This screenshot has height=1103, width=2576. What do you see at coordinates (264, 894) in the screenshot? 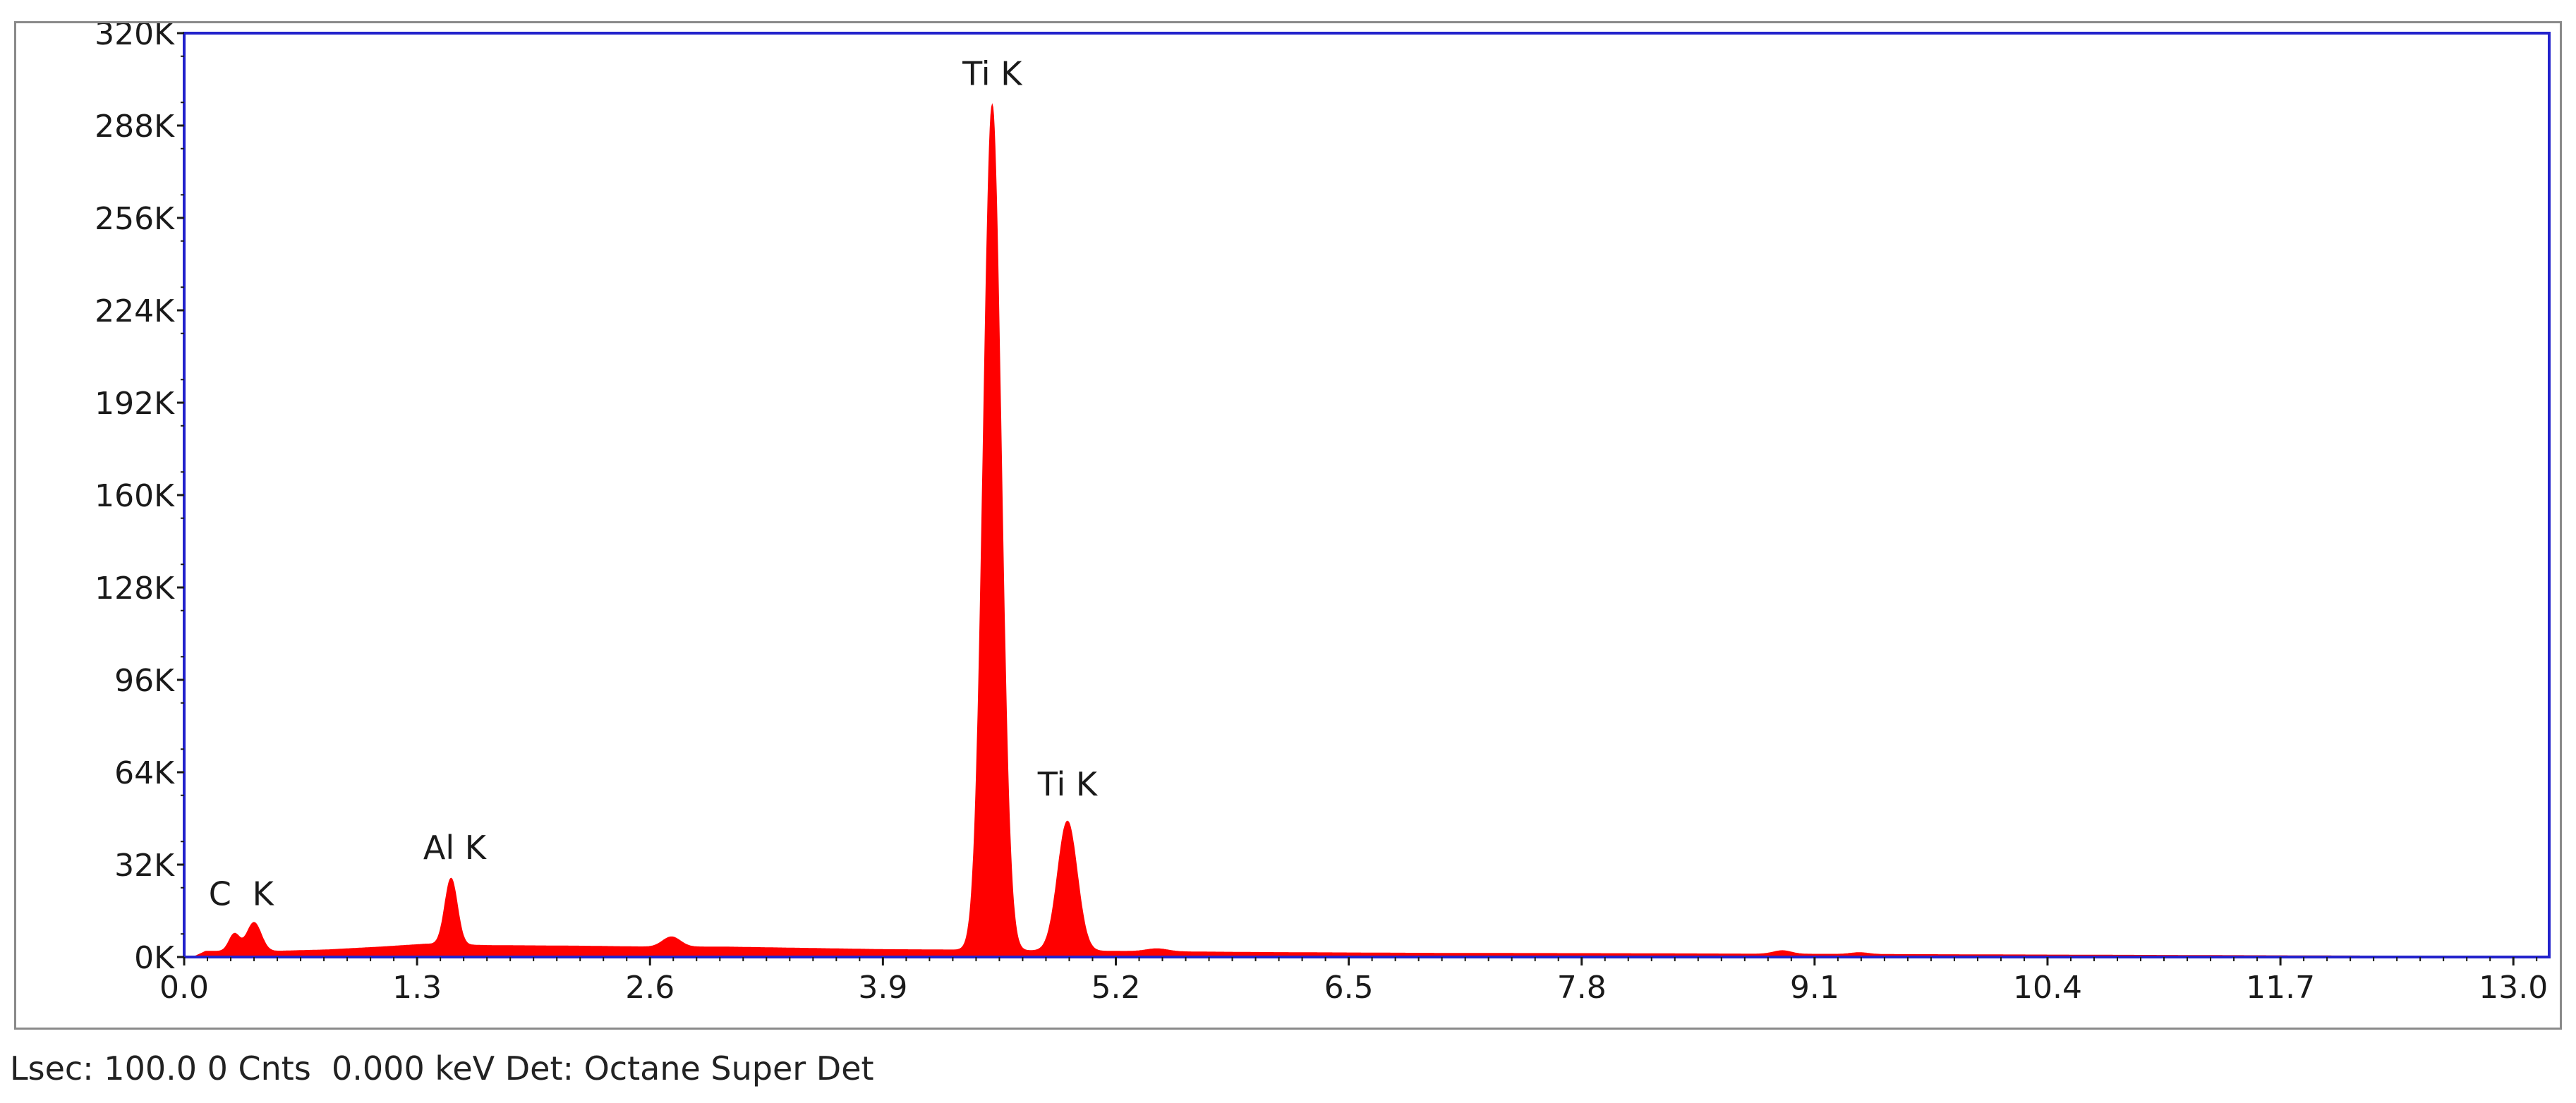
I see `peak-label: K` at bounding box center [264, 894].